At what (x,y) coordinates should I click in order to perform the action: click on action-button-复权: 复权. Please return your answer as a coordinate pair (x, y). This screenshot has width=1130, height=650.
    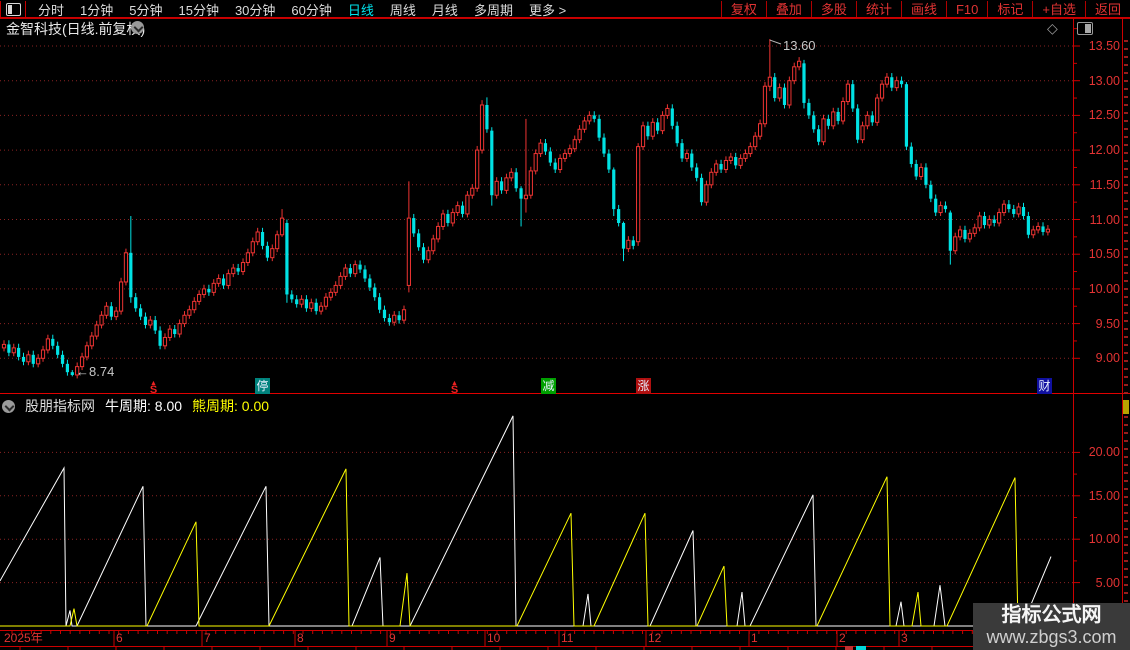
    Looking at the image, I should click on (743, 9).